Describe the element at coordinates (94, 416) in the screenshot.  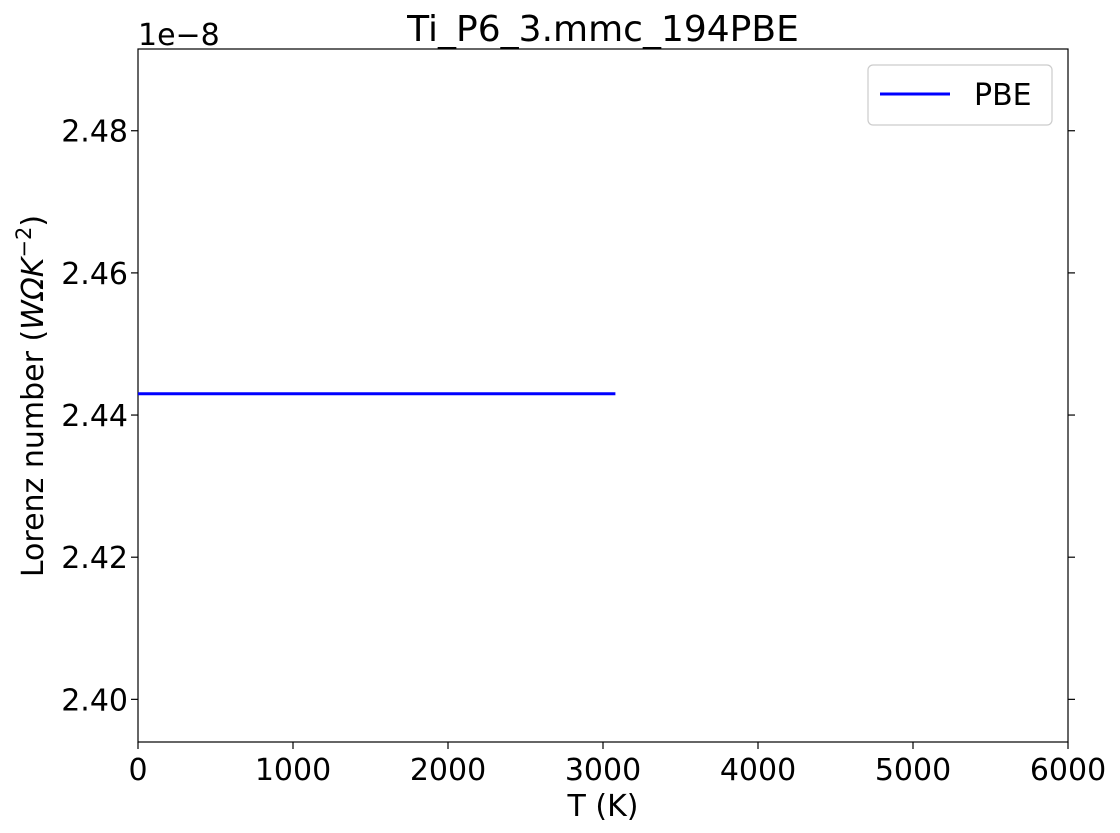
I see `y-tick-label: 2.44` at that location.